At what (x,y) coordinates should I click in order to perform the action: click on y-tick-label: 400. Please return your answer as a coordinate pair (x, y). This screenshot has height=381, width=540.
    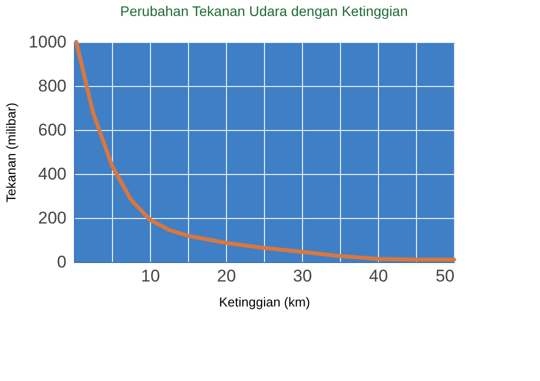
    Looking at the image, I should click on (52, 174).